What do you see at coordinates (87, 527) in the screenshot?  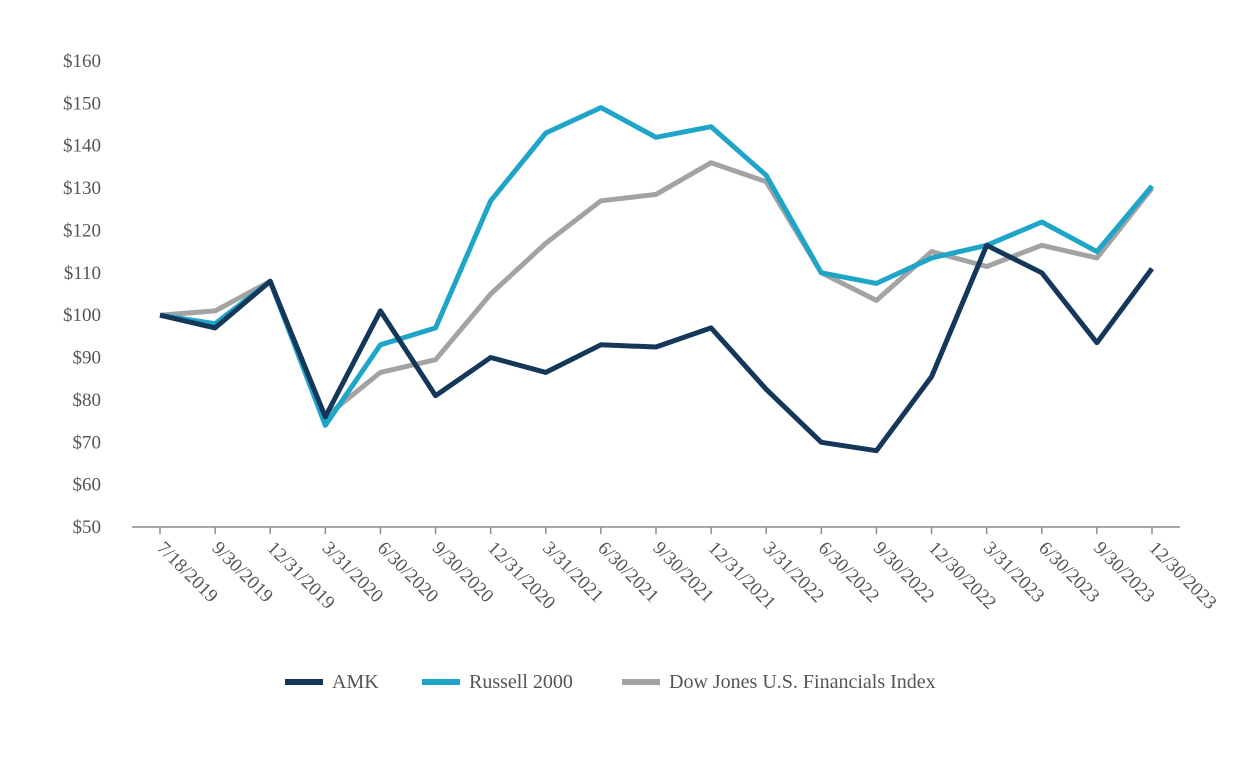 I see `y-tick-label: $50` at bounding box center [87, 527].